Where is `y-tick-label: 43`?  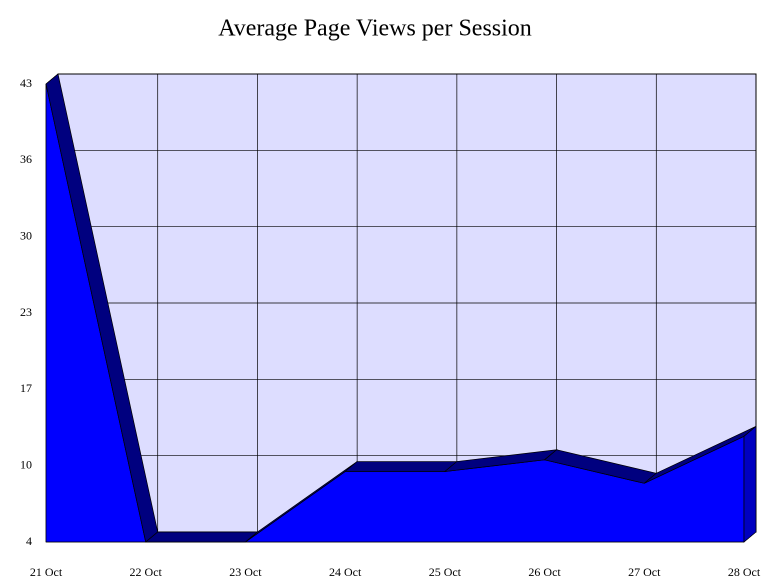 y-tick-label: 43 is located at coordinates (26, 83).